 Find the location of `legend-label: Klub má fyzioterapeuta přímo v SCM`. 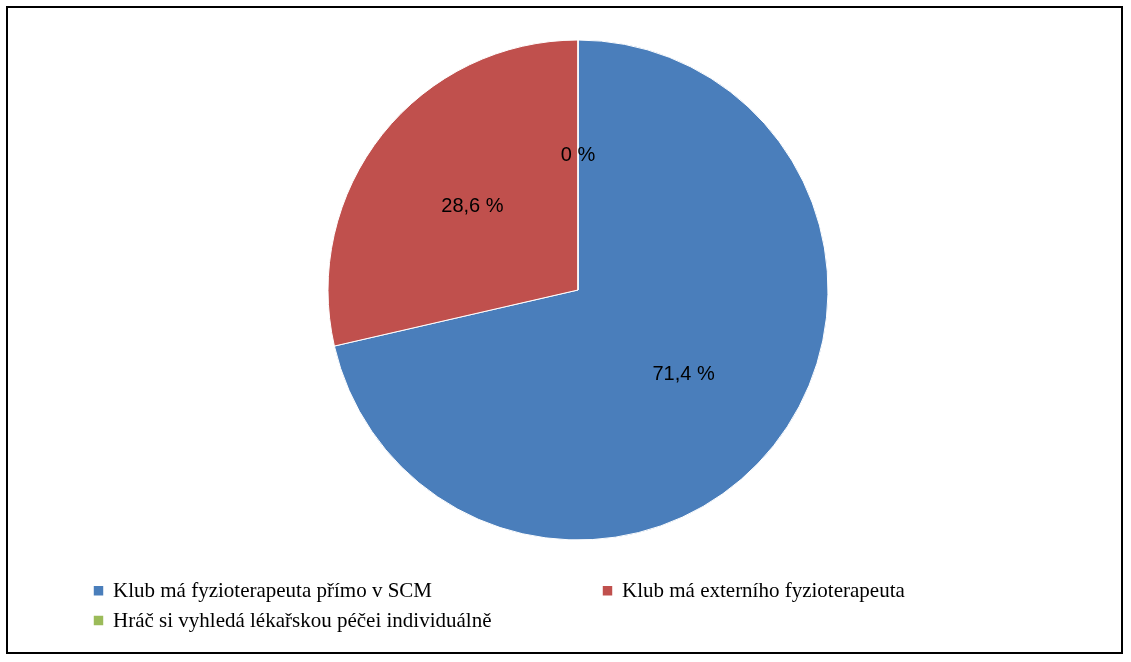

legend-label: Klub má fyzioterapeuta přímo v SCM is located at coordinates (273, 589).